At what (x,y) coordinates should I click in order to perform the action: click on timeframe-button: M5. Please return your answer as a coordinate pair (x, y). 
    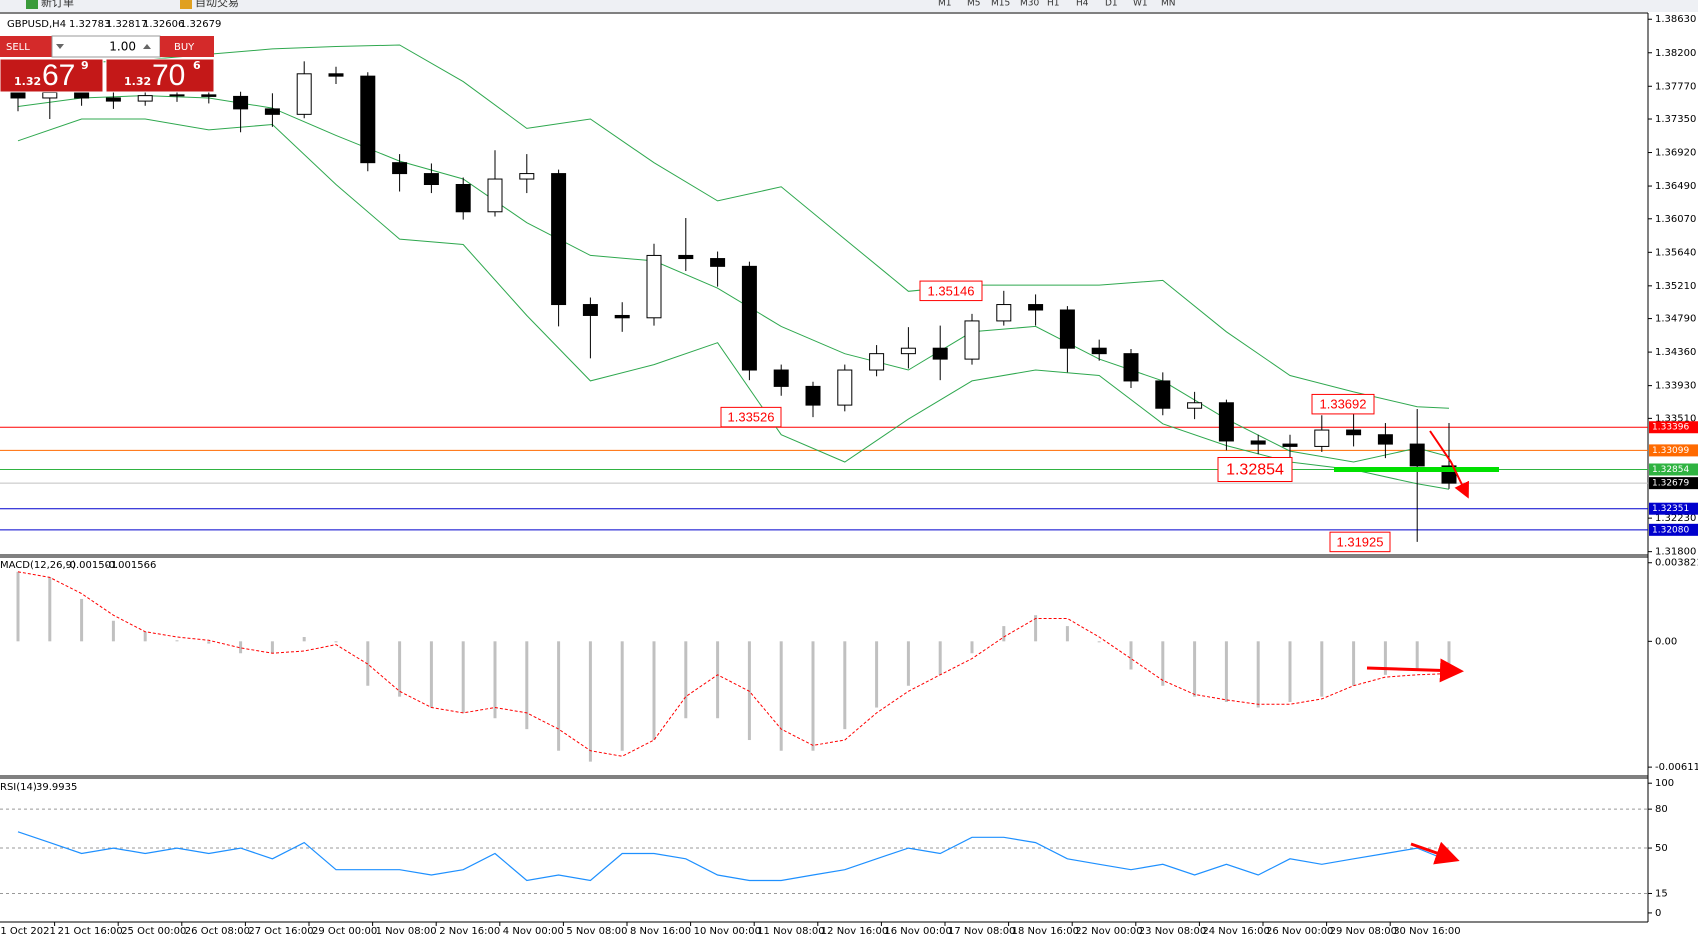
    Looking at the image, I should click on (974, 4).